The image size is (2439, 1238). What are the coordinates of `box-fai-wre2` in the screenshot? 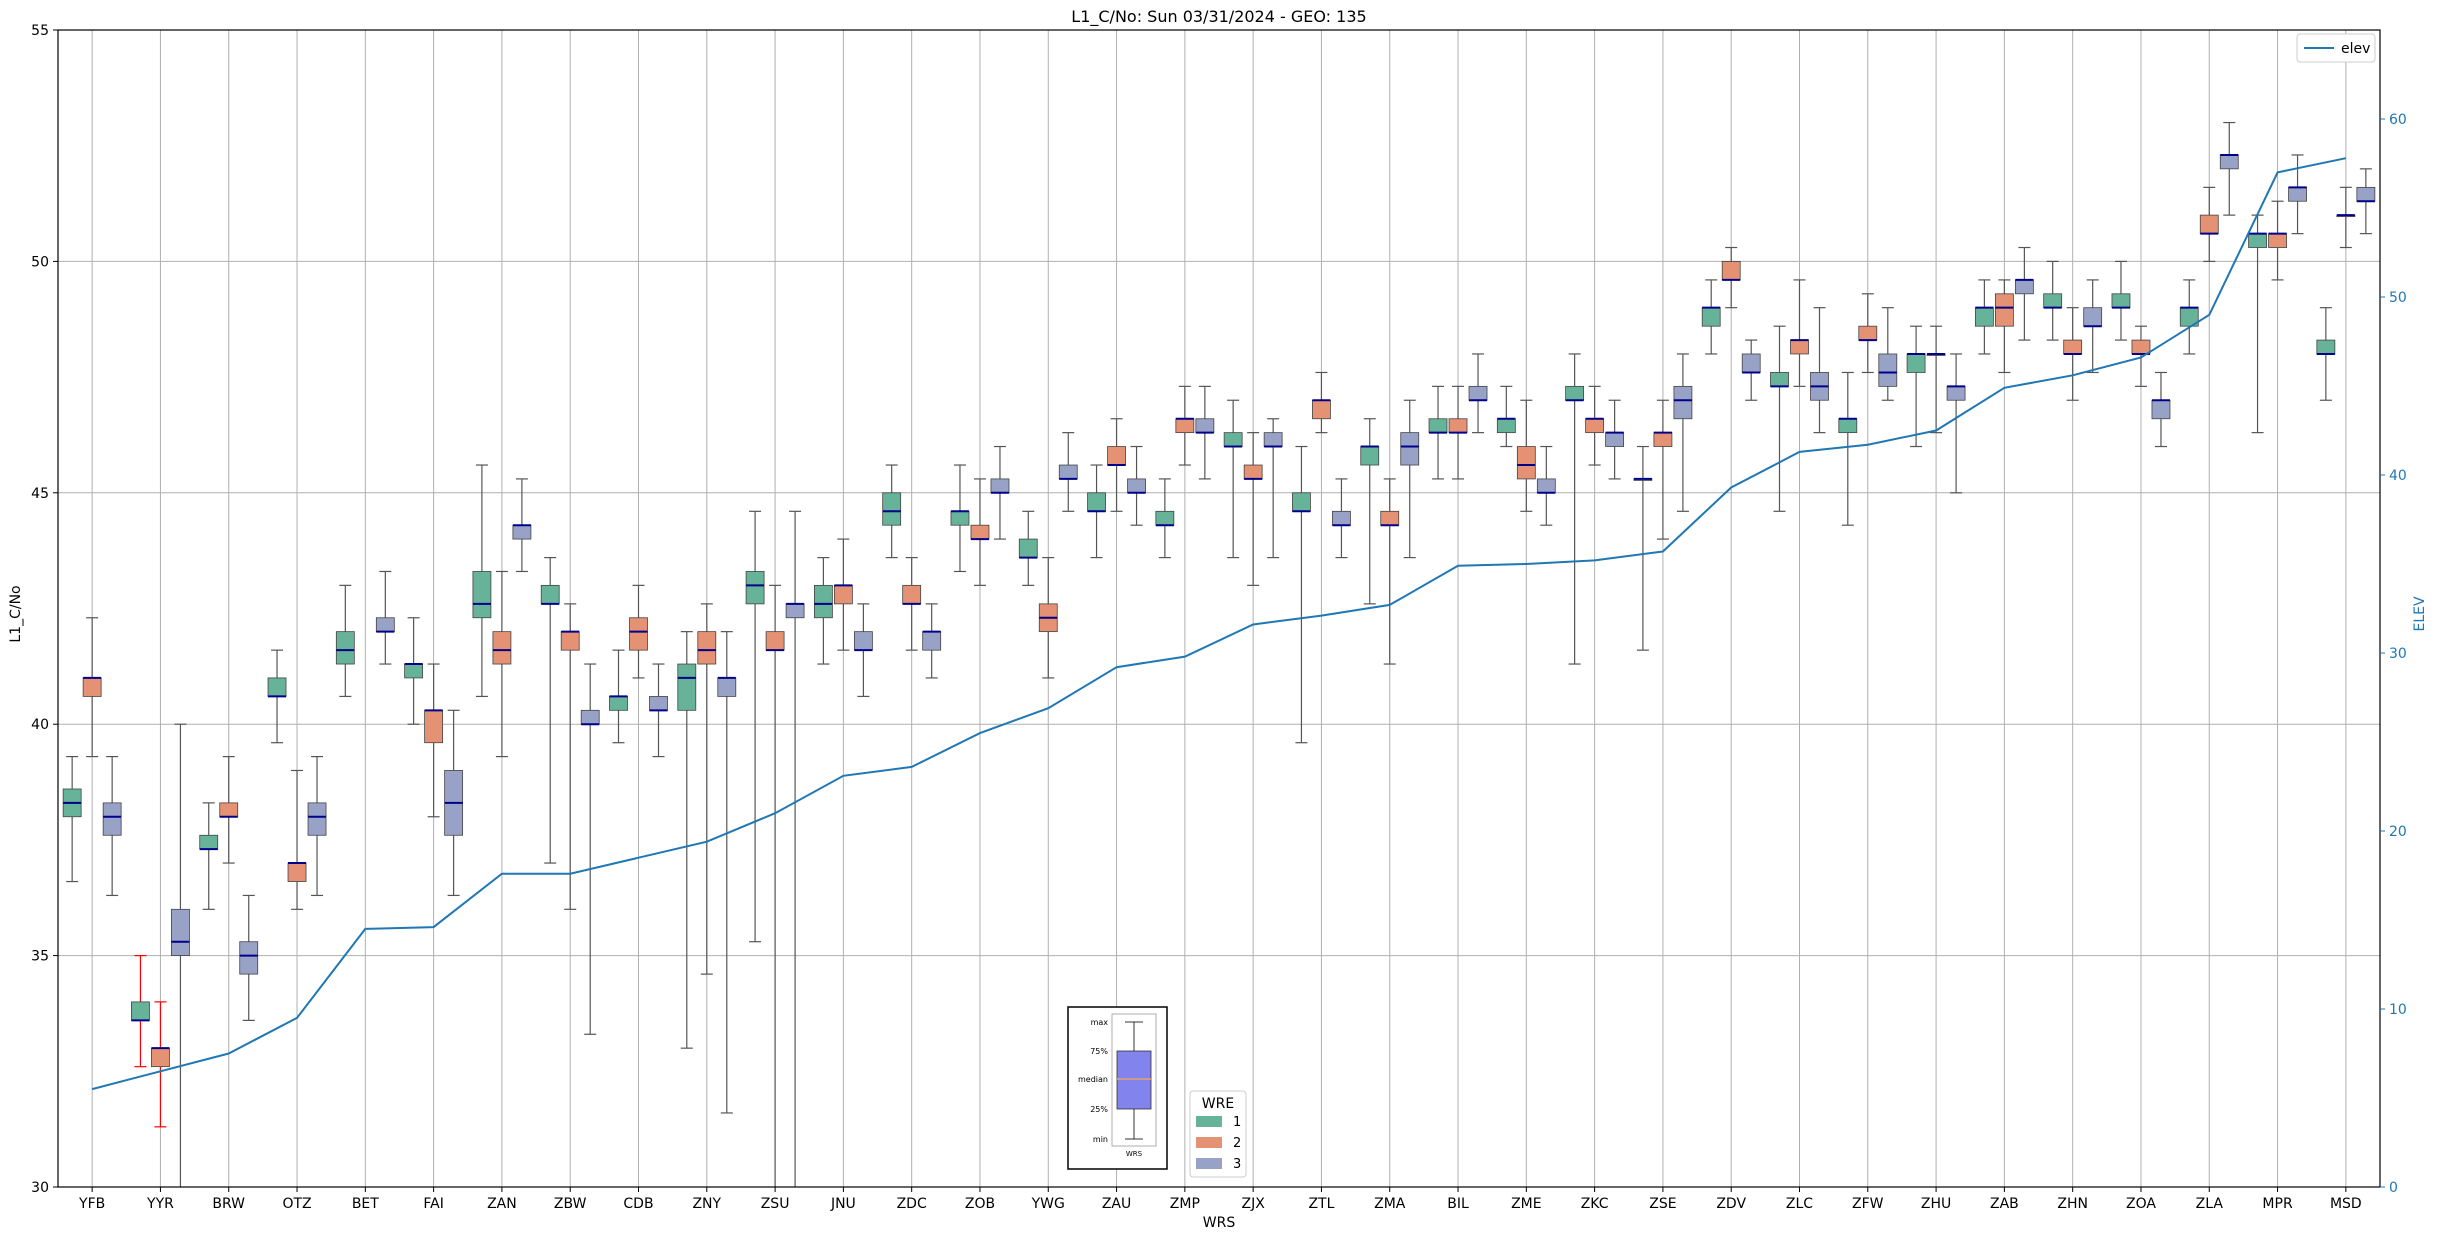 It's located at (434, 726).